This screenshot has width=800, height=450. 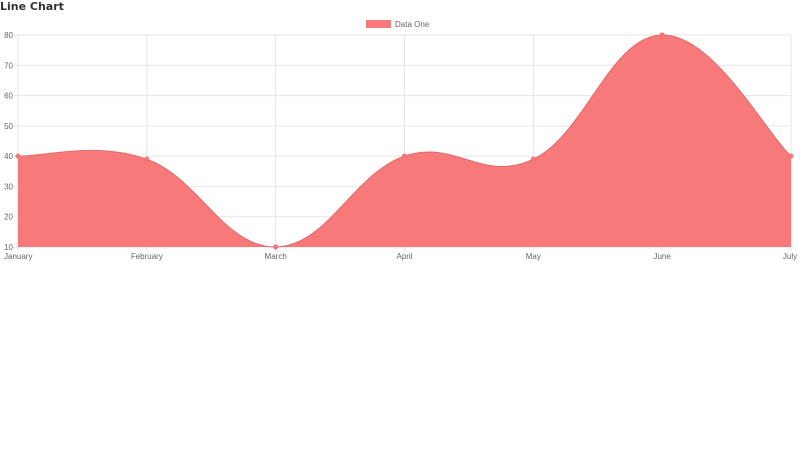 I want to click on x-axis: January February March April May June July, so click(x=400, y=256).